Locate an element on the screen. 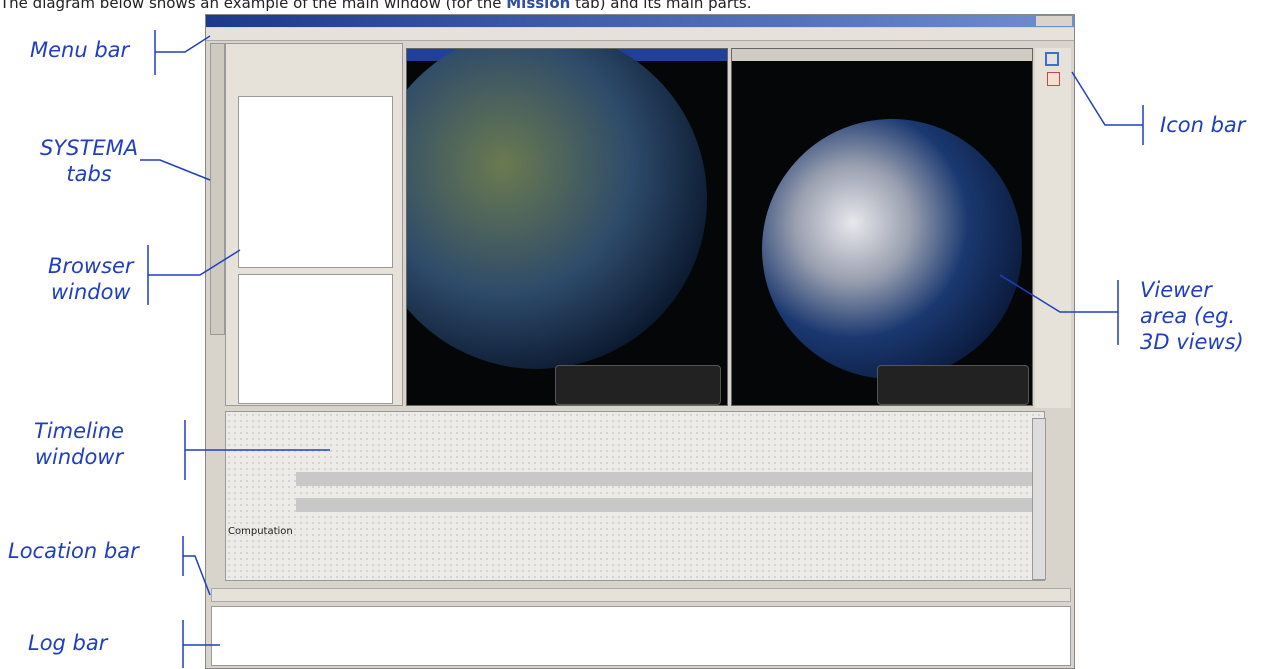  annotation-line: tabs is located at coordinates (89, 174).